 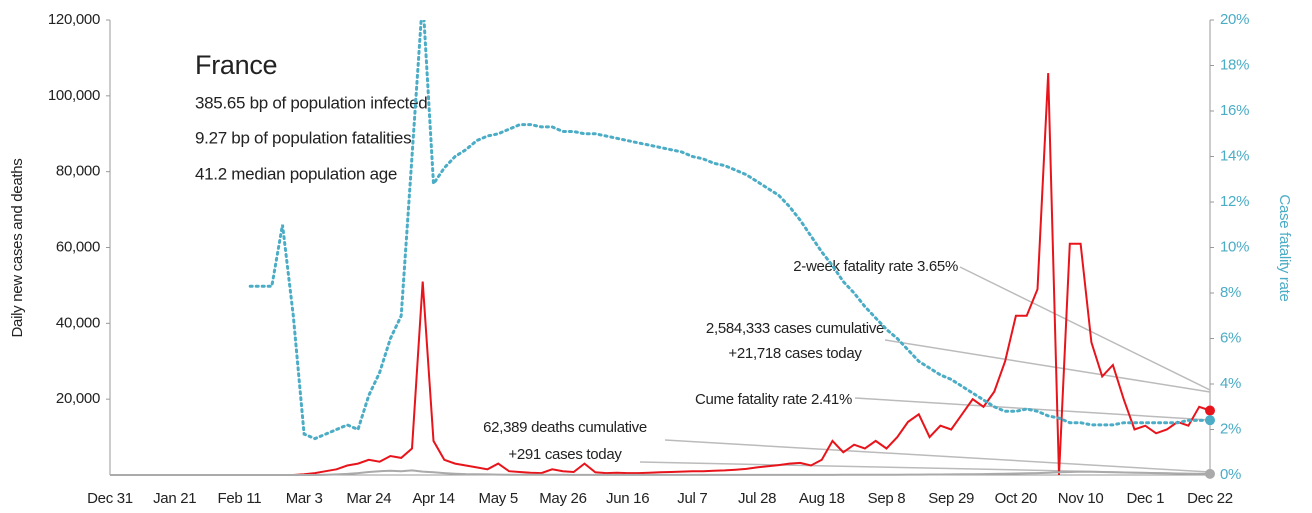 What do you see at coordinates (498, 498) in the screenshot?
I see `x-tick-label: May 5` at bounding box center [498, 498].